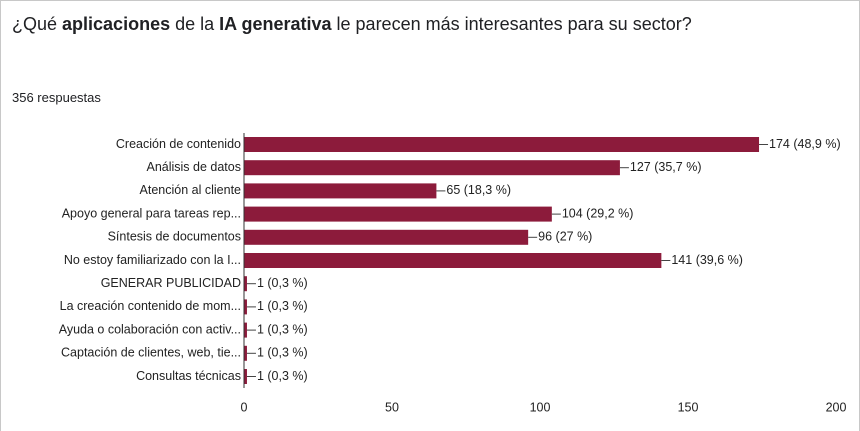 The height and width of the screenshot is (431, 860). Describe the element at coordinates (191, 190) in the screenshot. I see `y-tick-label: Atención al cliente` at that location.